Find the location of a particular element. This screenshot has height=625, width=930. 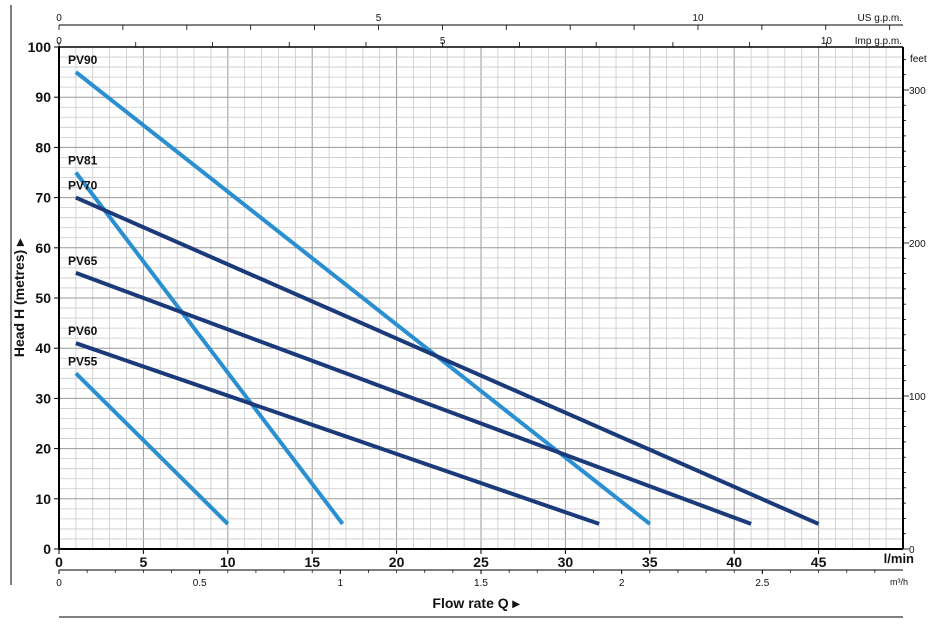

feet-axis-ticks: 0 100 200 300 is located at coordinates (914, 307).